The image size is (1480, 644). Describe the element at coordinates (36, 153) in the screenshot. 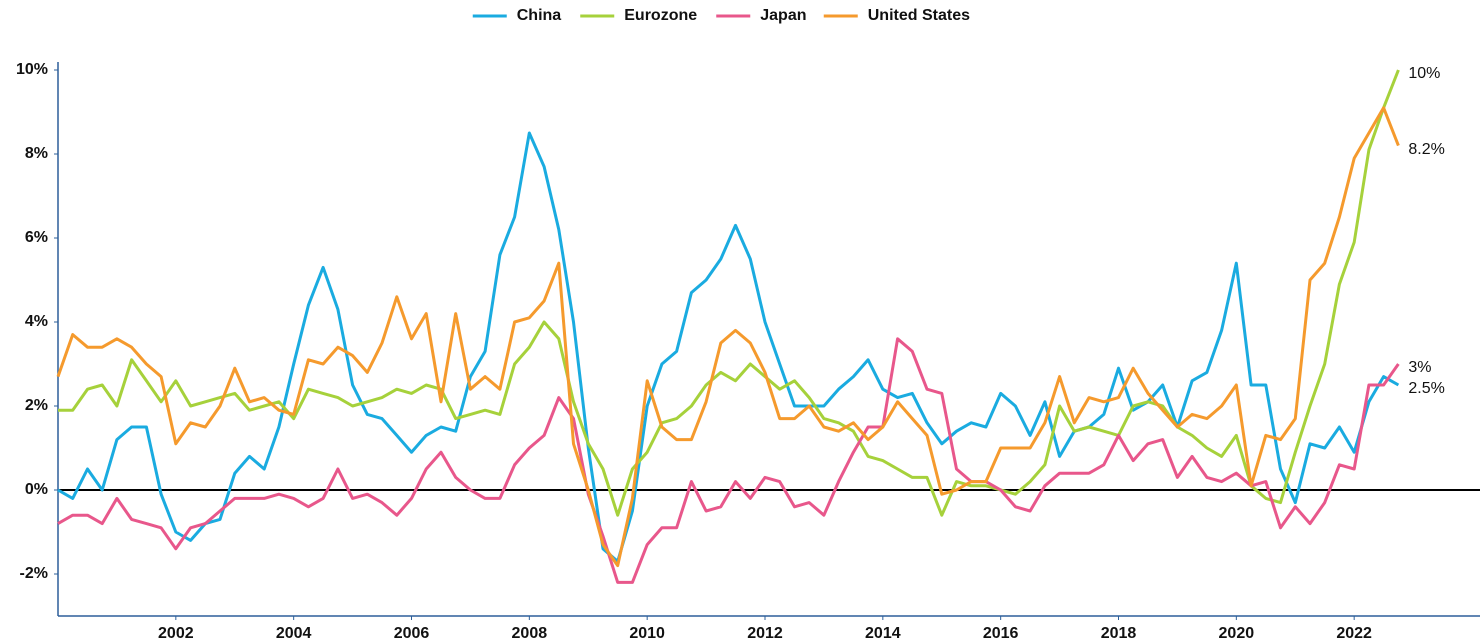

I see `y-tick-label: 8%` at that location.